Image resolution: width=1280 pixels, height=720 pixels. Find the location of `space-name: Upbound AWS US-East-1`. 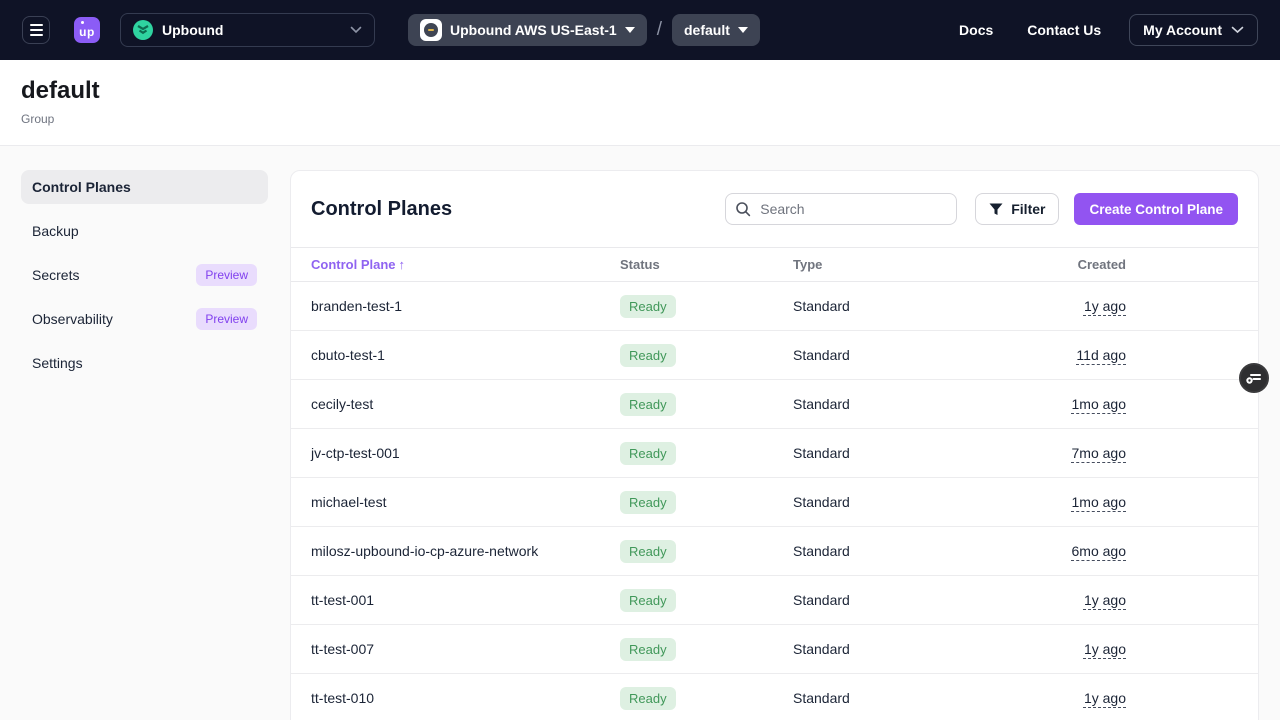

space-name: Upbound AWS US-East-1 is located at coordinates (533, 30).